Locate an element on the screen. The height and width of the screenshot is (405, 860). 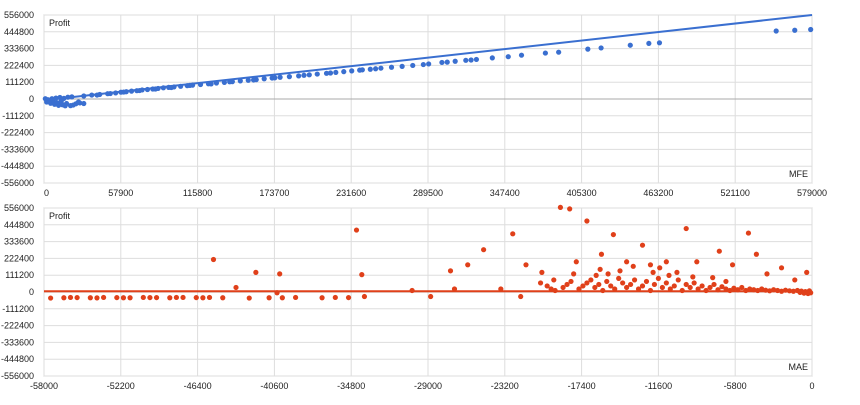
mfe-x-tick-label: 463200 is located at coordinates (658, 193).